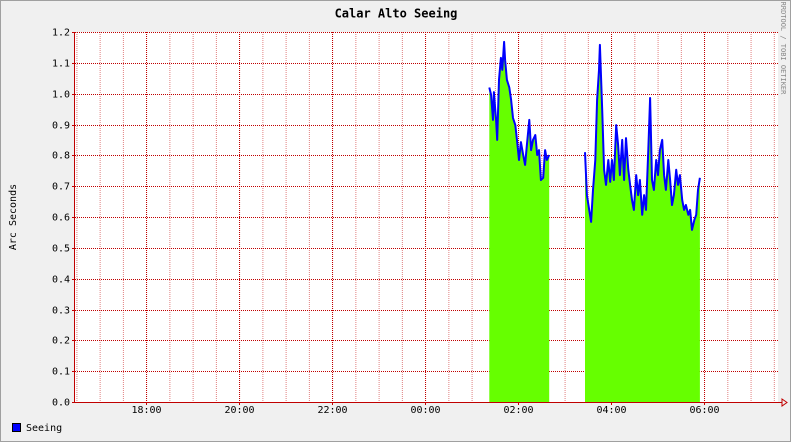  What do you see at coordinates (784, 402) in the screenshot?
I see `x-axis-arrow` at bounding box center [784, 402].